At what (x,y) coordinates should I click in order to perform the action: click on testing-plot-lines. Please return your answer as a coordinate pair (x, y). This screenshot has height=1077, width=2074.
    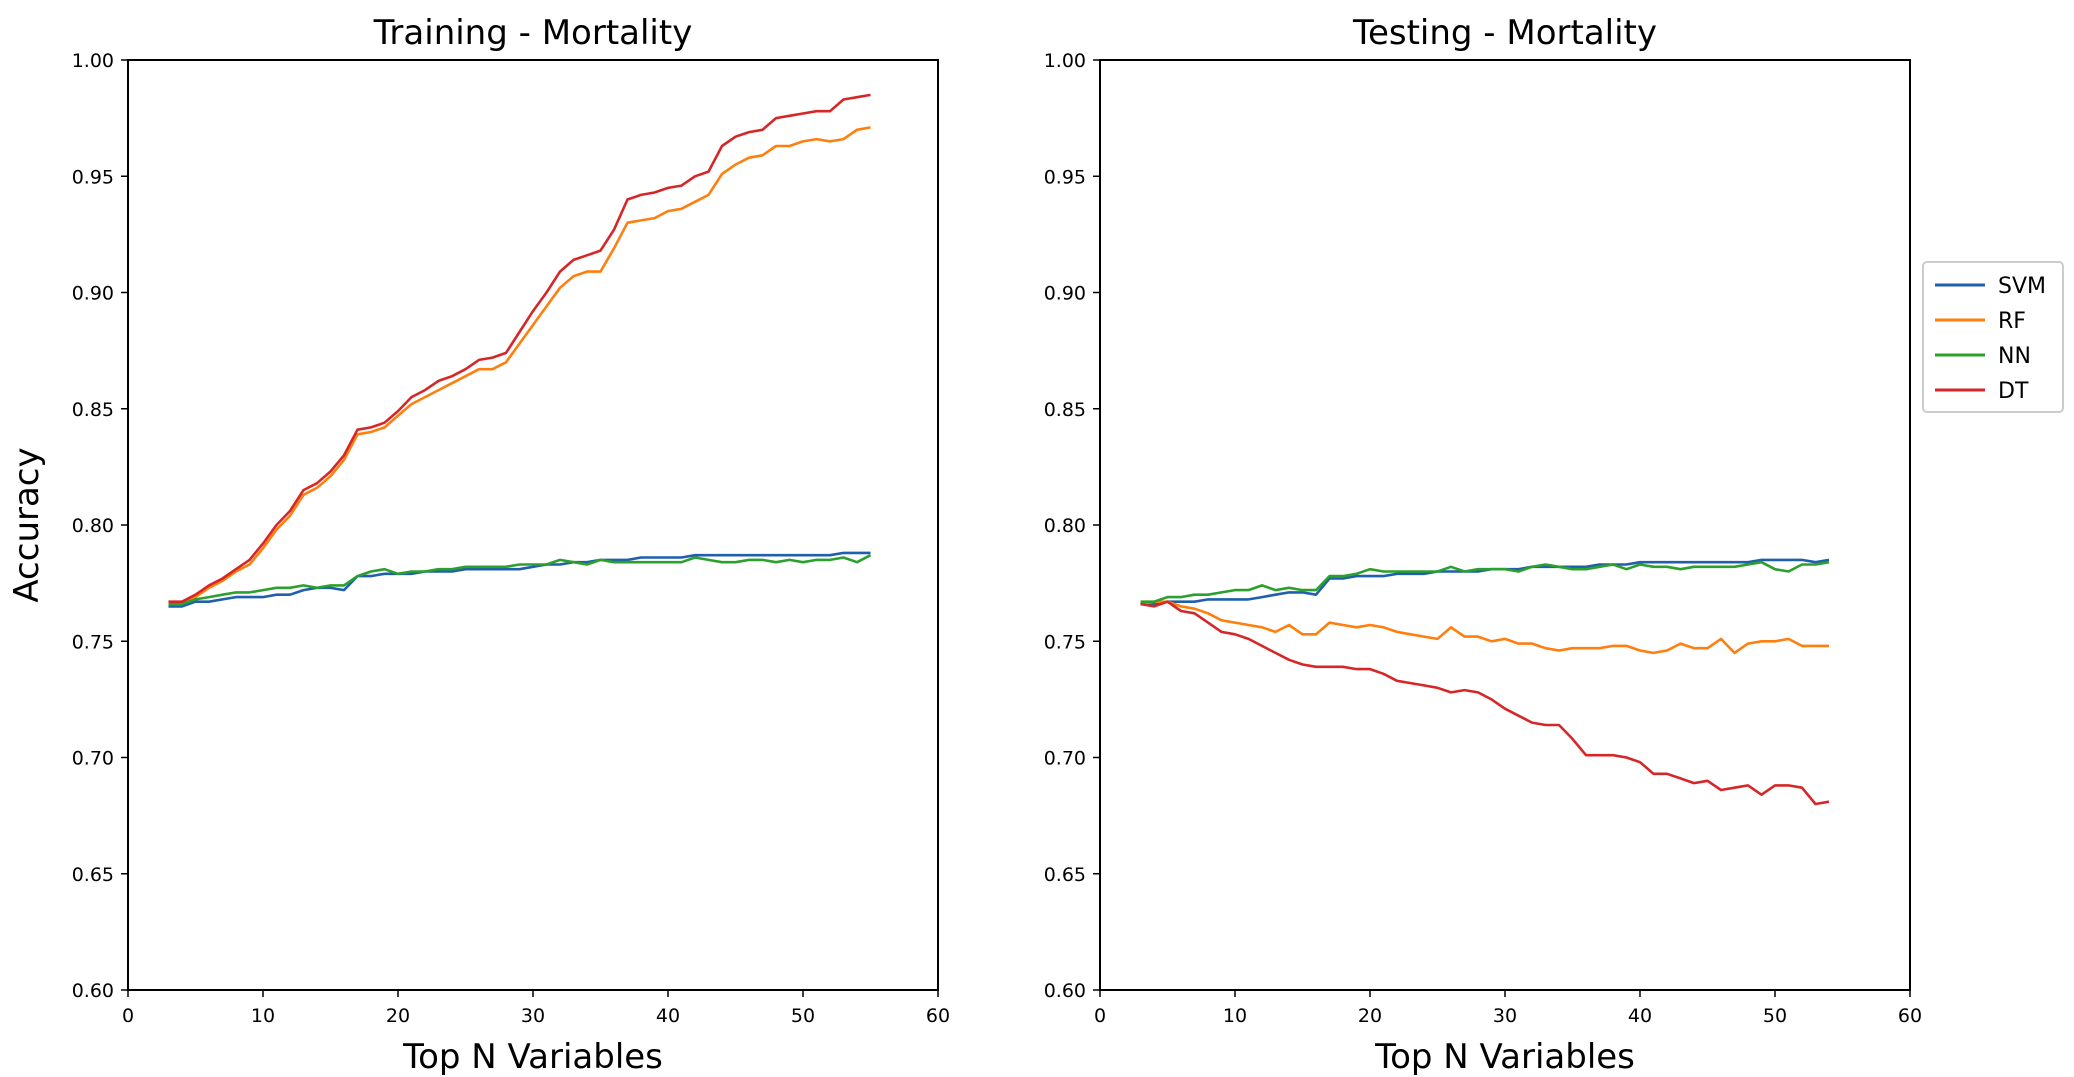
    Looking at the image, I should click on (1485, 682).